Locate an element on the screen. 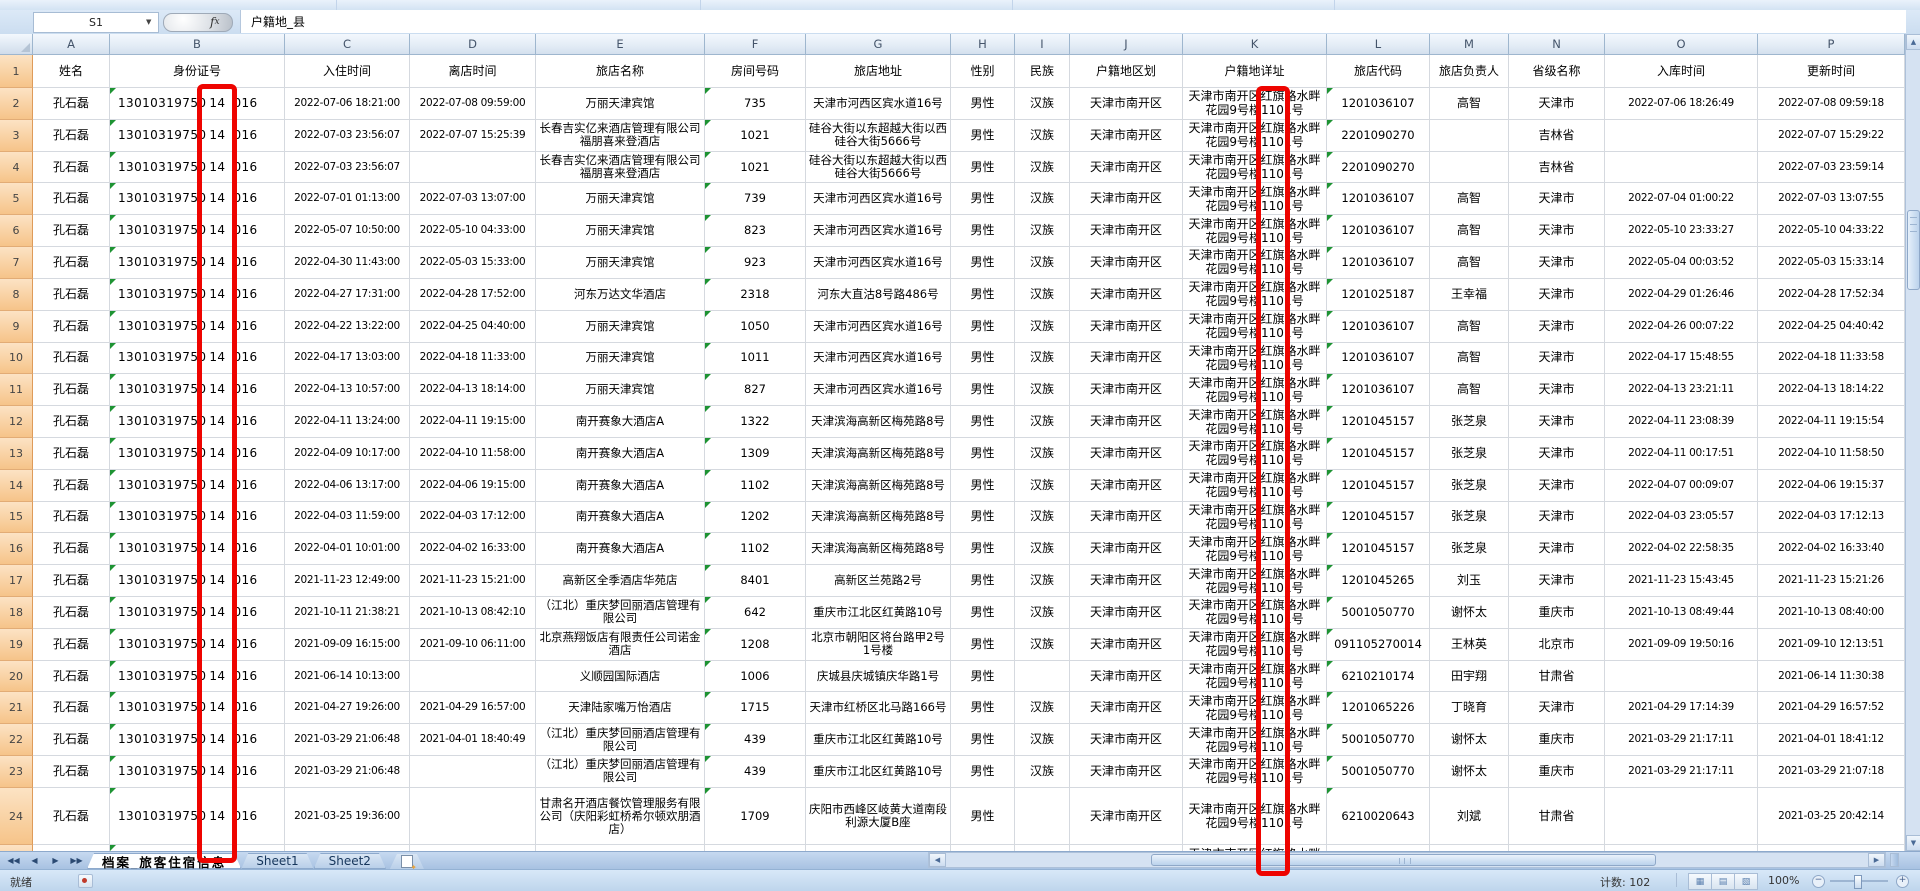  page-layout-view-icon: ▤ is located at coordinates (1723, 881).